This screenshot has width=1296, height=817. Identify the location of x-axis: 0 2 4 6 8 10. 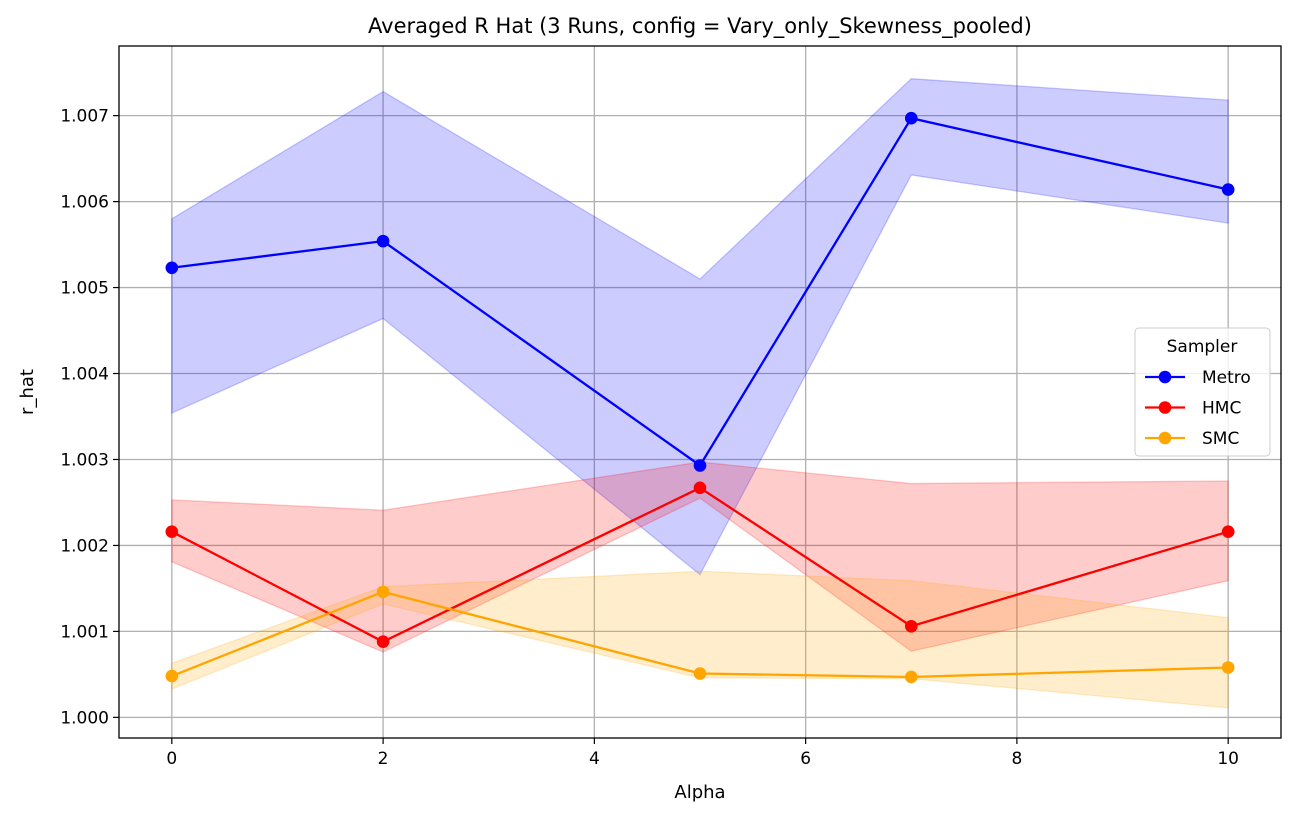
(702, 753).